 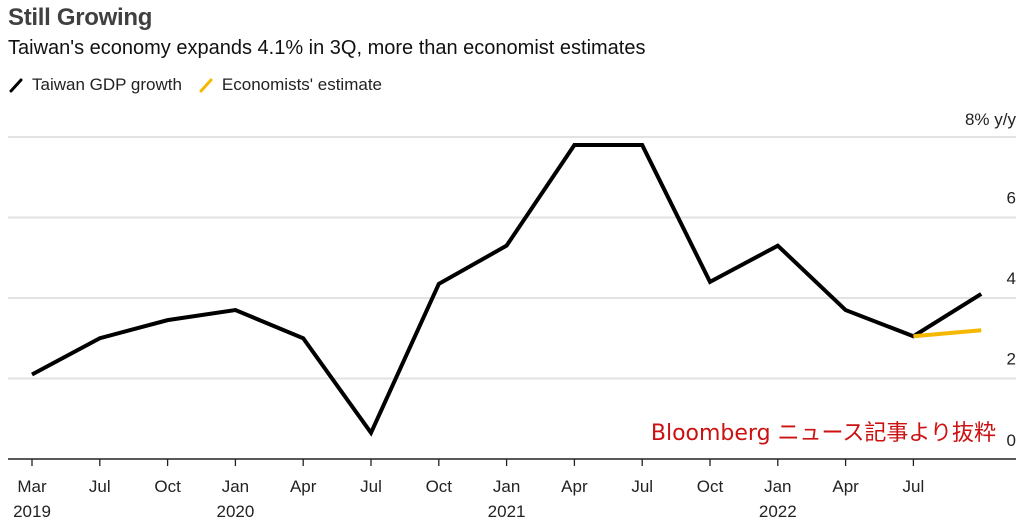 I want to click on legend-swatch-gdp-icon, so click(x=16, y=85).